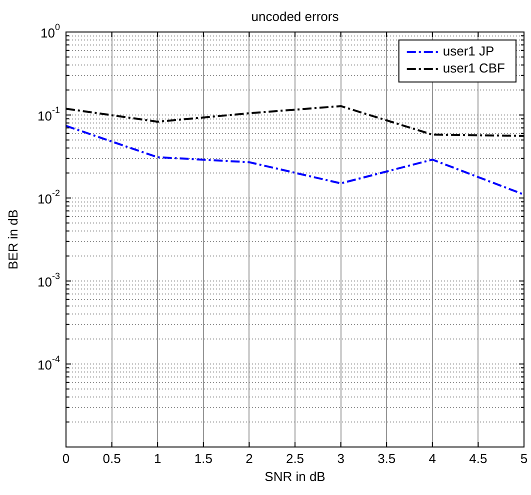 The width and height of the screenshot is (531, 495). What do you see at coordinates (432, 458) in the screenshot?
I see `x-tick-label: 4` at bounding box center [432, 458].